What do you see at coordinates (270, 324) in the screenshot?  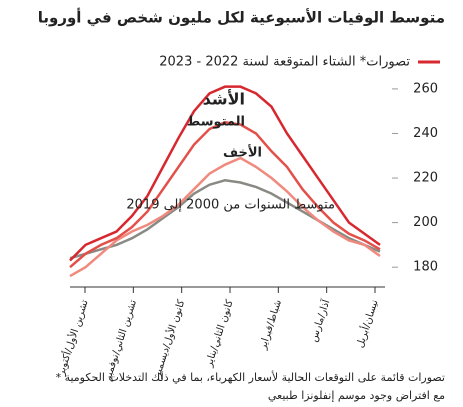 I see `x-tick-label: شباط/فبراير` at bounding box center [270, 324].